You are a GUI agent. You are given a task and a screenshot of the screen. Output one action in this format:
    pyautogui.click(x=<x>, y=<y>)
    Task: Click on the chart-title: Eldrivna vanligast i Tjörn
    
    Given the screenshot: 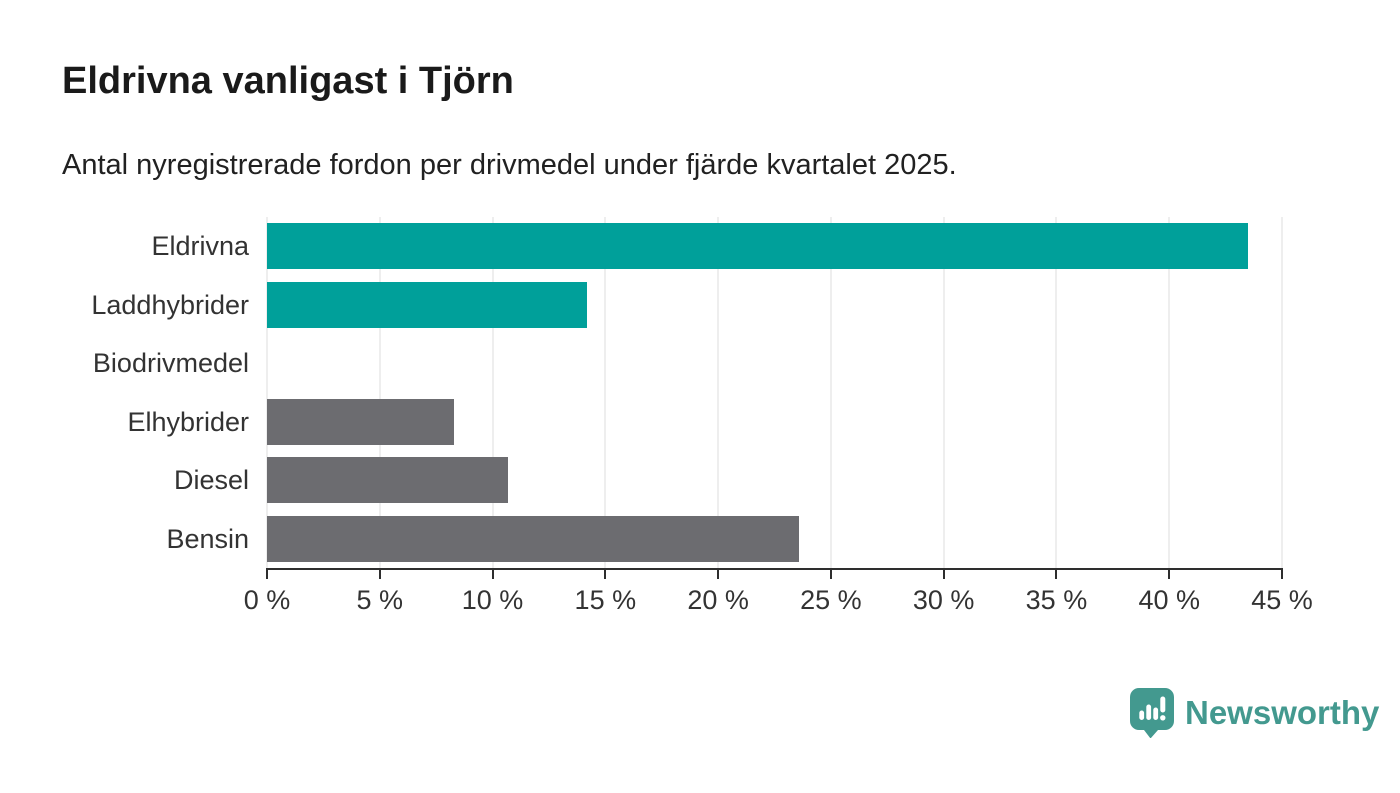 What is the action you would take?
    pyautogui.click(x=288, y=81)
    